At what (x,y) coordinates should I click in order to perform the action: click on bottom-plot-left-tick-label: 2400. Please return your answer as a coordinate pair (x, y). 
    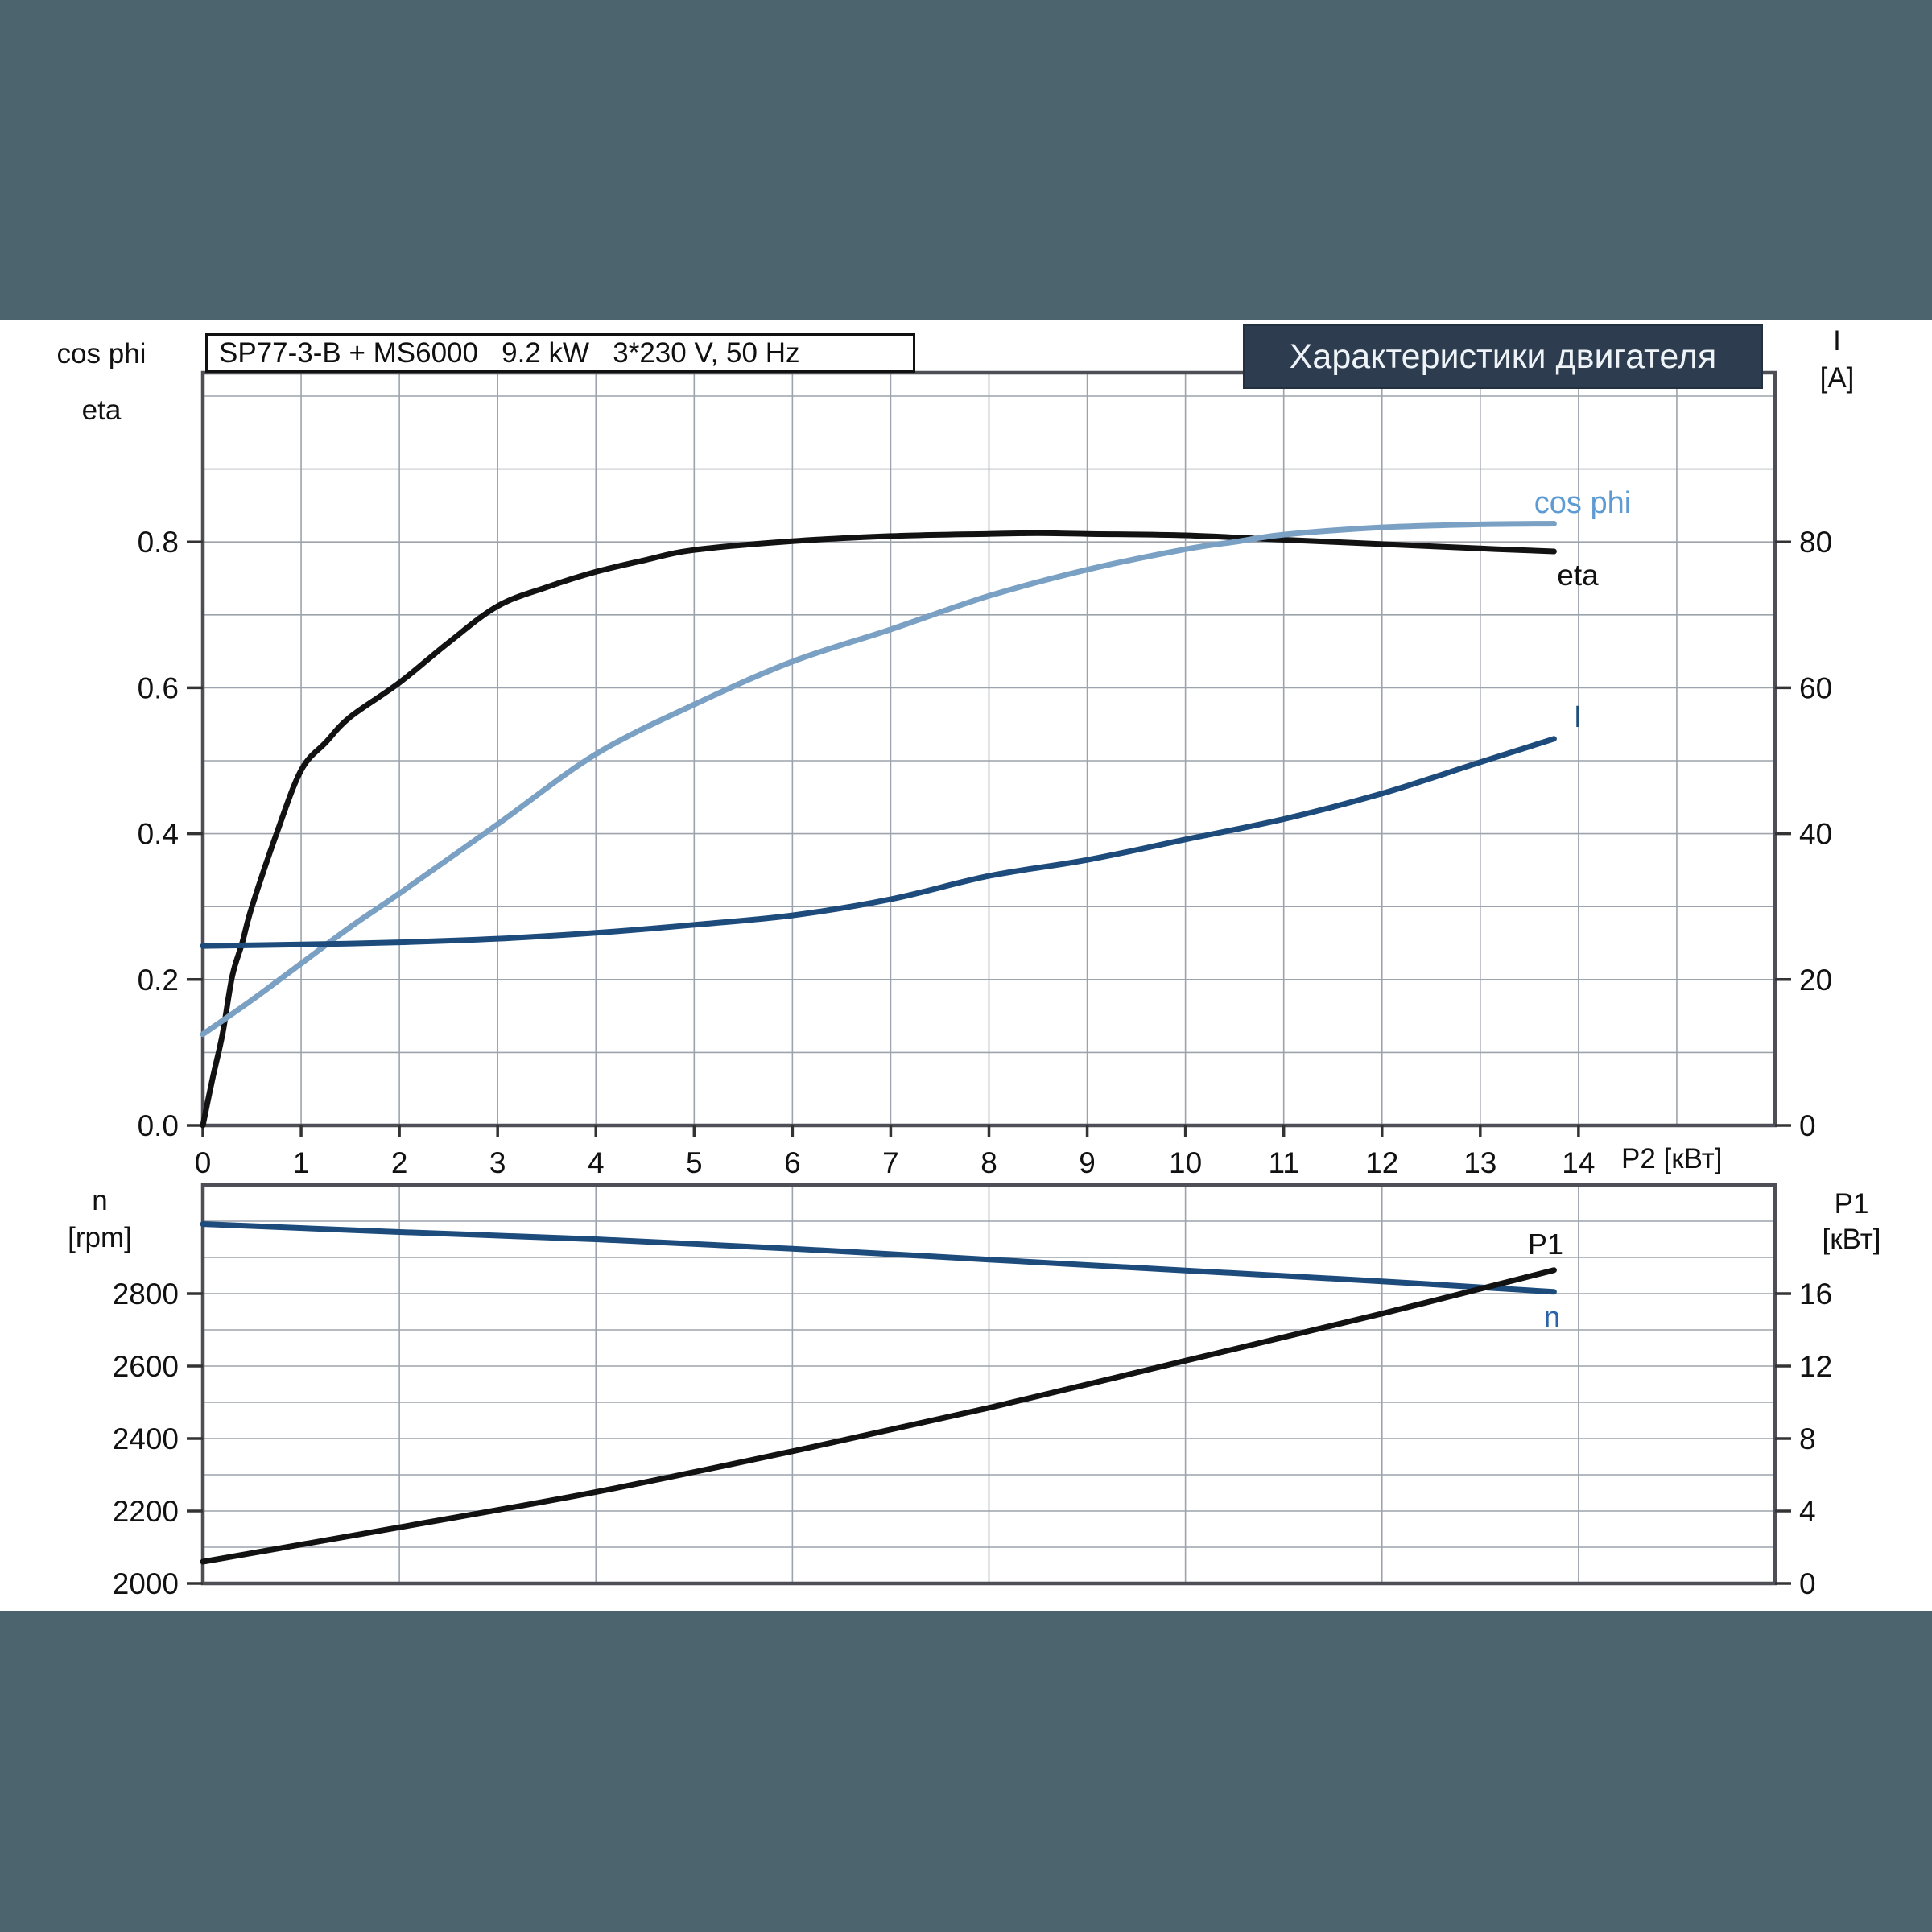
    Looking at the image, I should click on (146, 1438).